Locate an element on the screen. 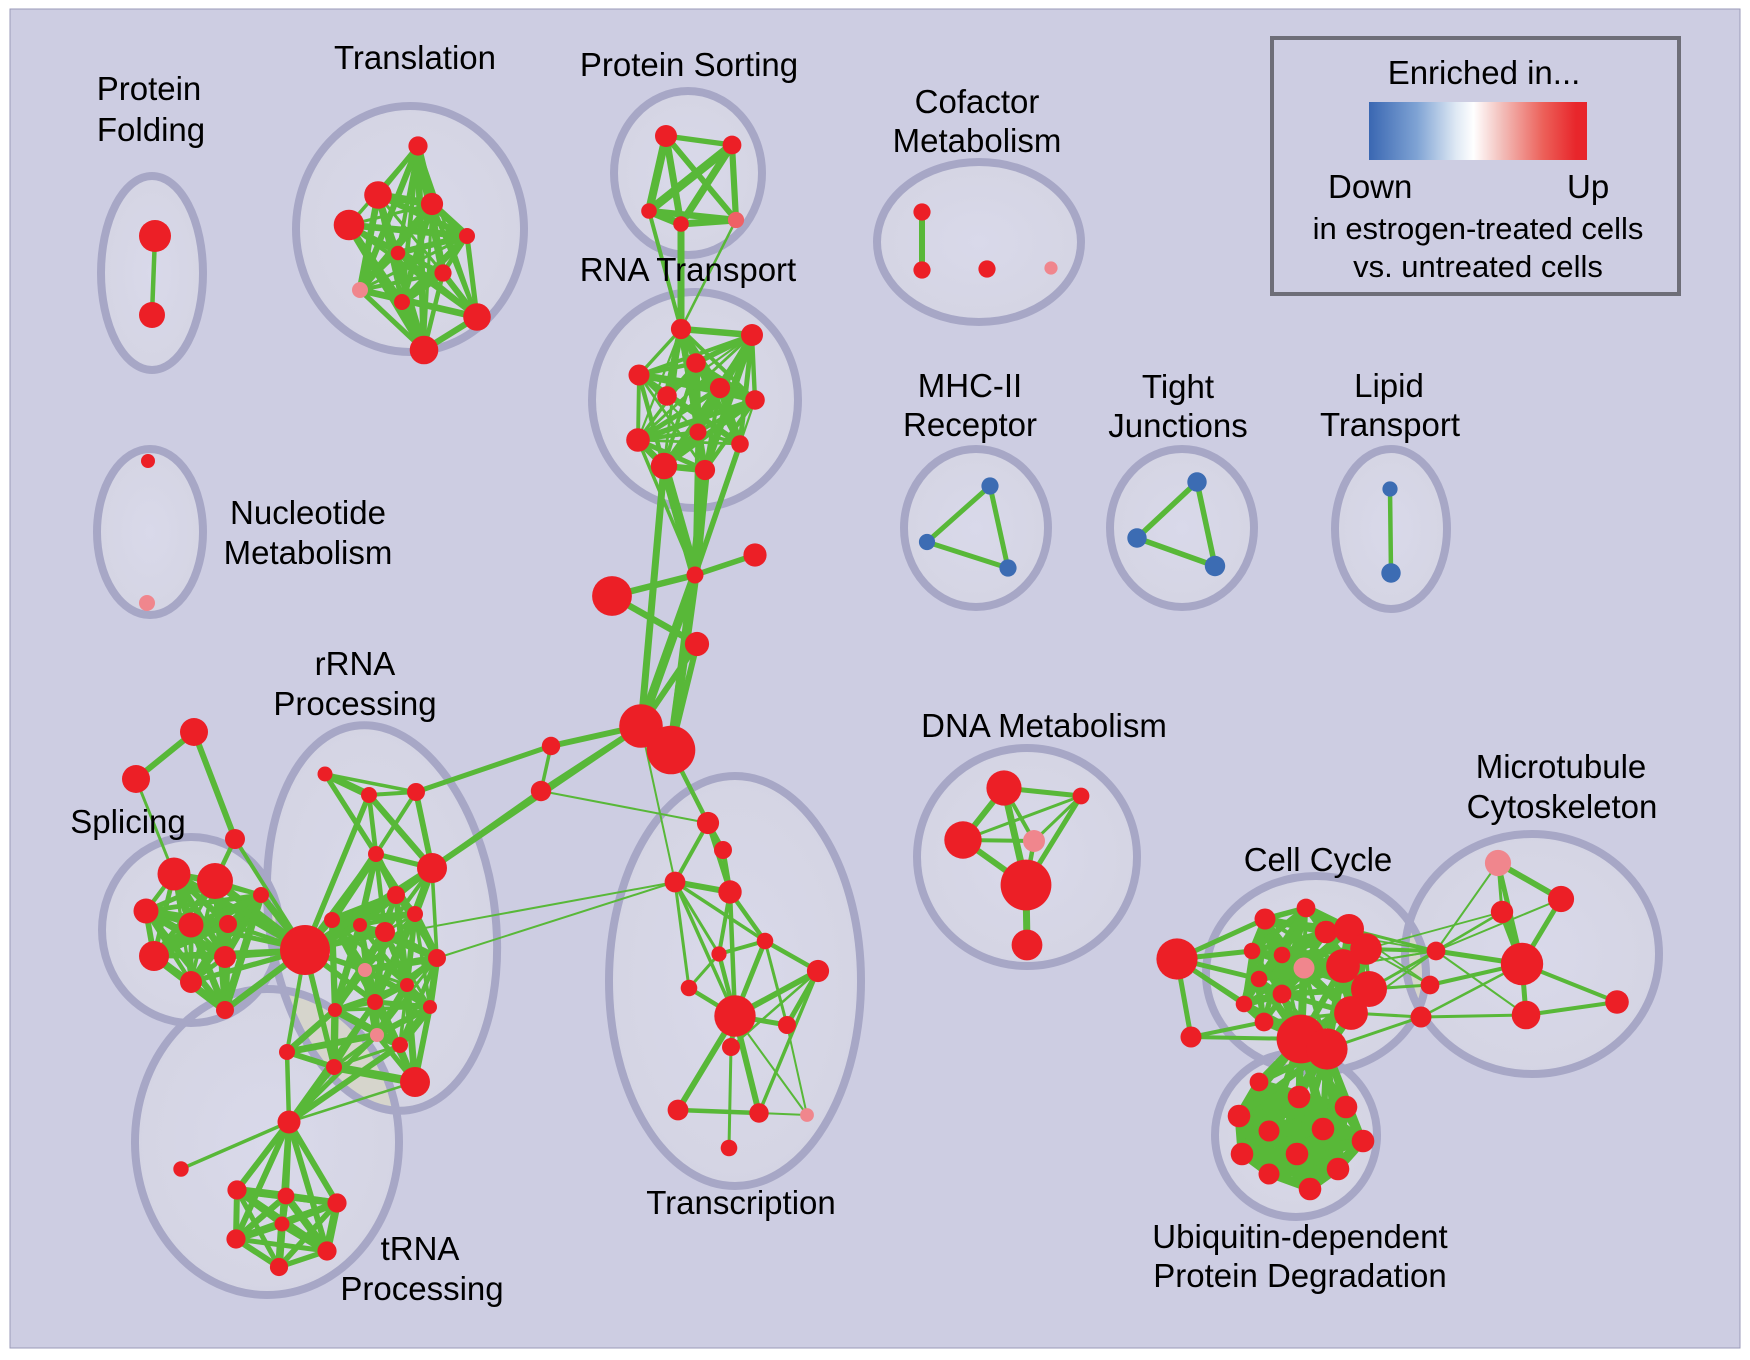  svg-text: Cofactor is located at coordinates (977, 101).